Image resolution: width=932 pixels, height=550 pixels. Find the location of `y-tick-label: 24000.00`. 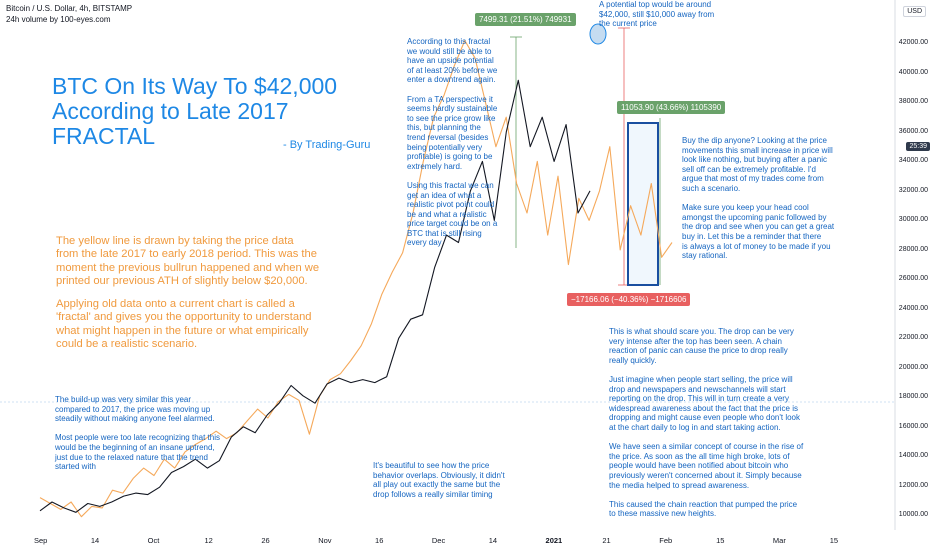

y-tick-label: 24000.00 is located at coordinates (913, 308).